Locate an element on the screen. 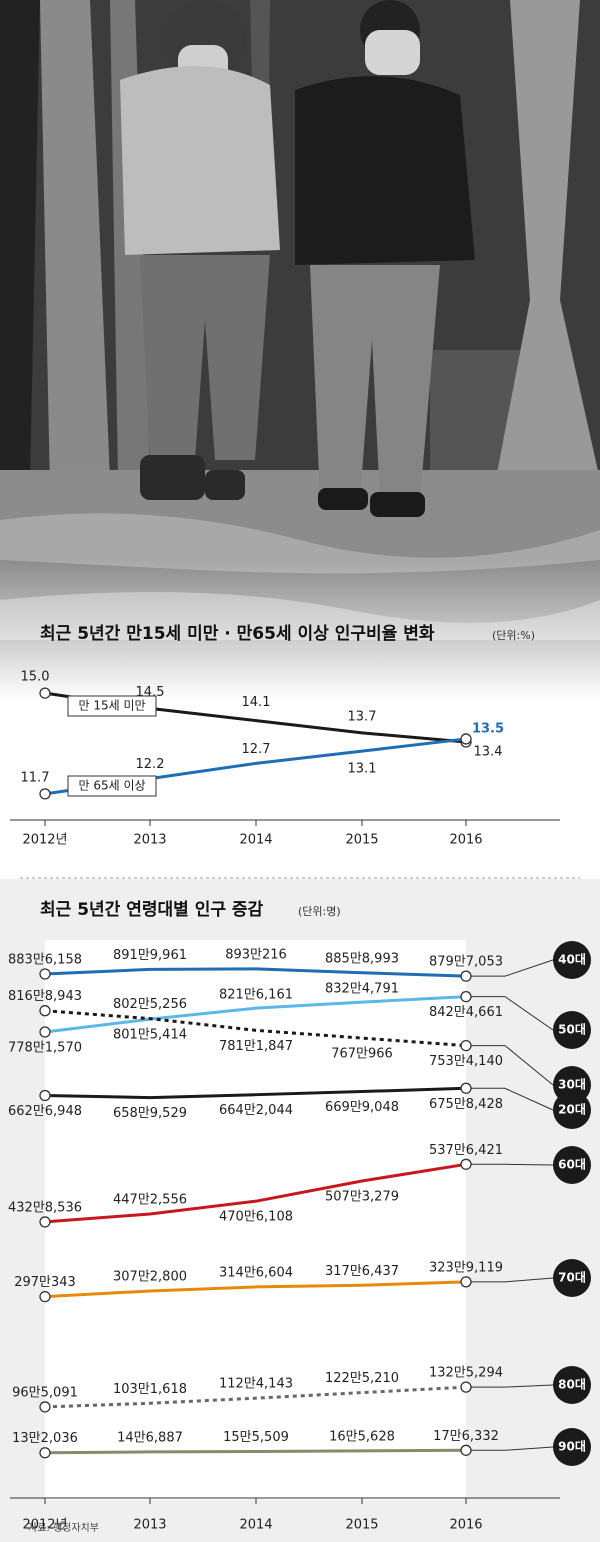  value-label: 816만8,943 is located at coordinates (45, 996).